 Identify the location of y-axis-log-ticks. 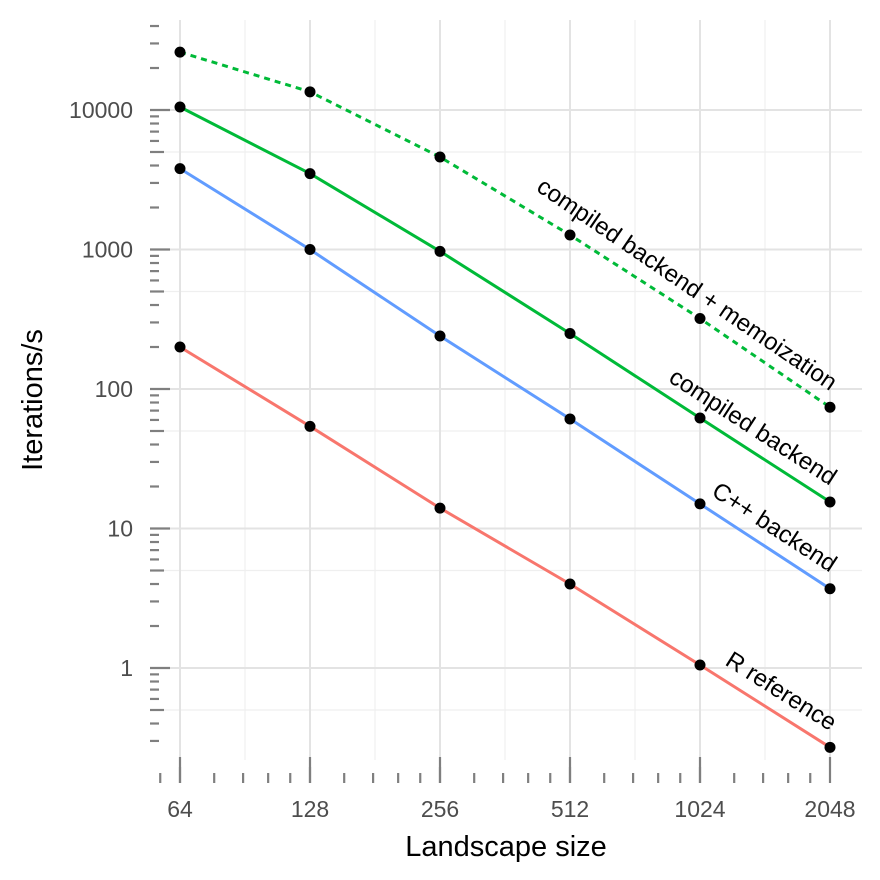
(160, 383).